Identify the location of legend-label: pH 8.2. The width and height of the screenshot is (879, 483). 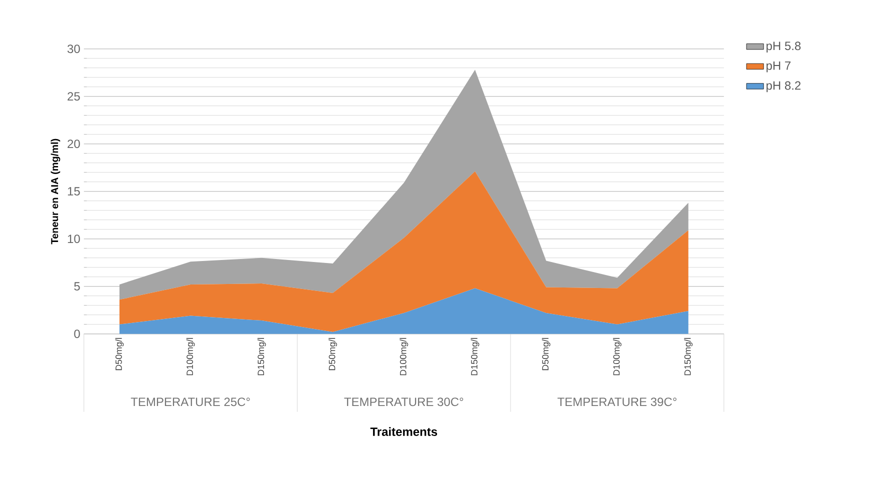
(783, 86).